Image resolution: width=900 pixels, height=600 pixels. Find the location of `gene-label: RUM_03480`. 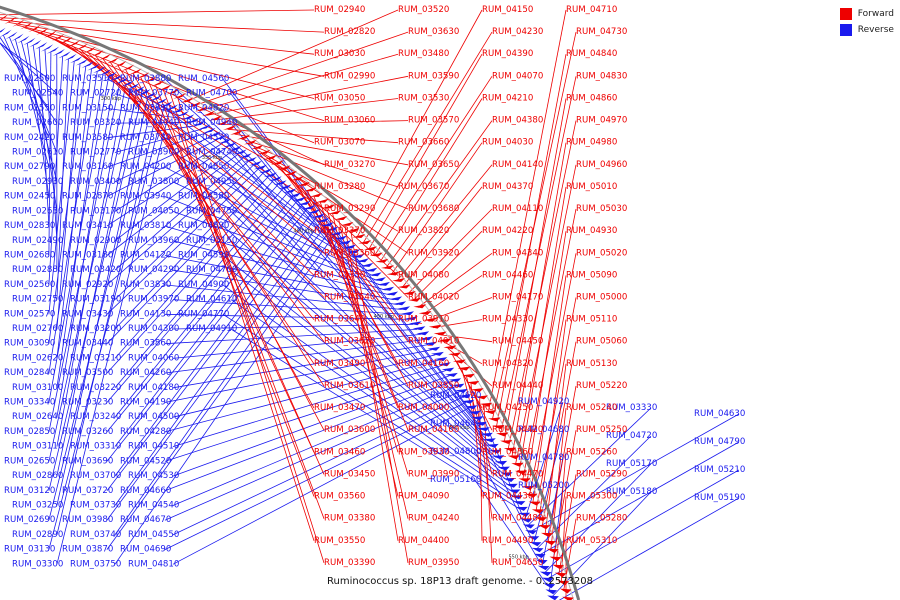

gene-label: RUM_03480 is located at coordinates (423, 54).